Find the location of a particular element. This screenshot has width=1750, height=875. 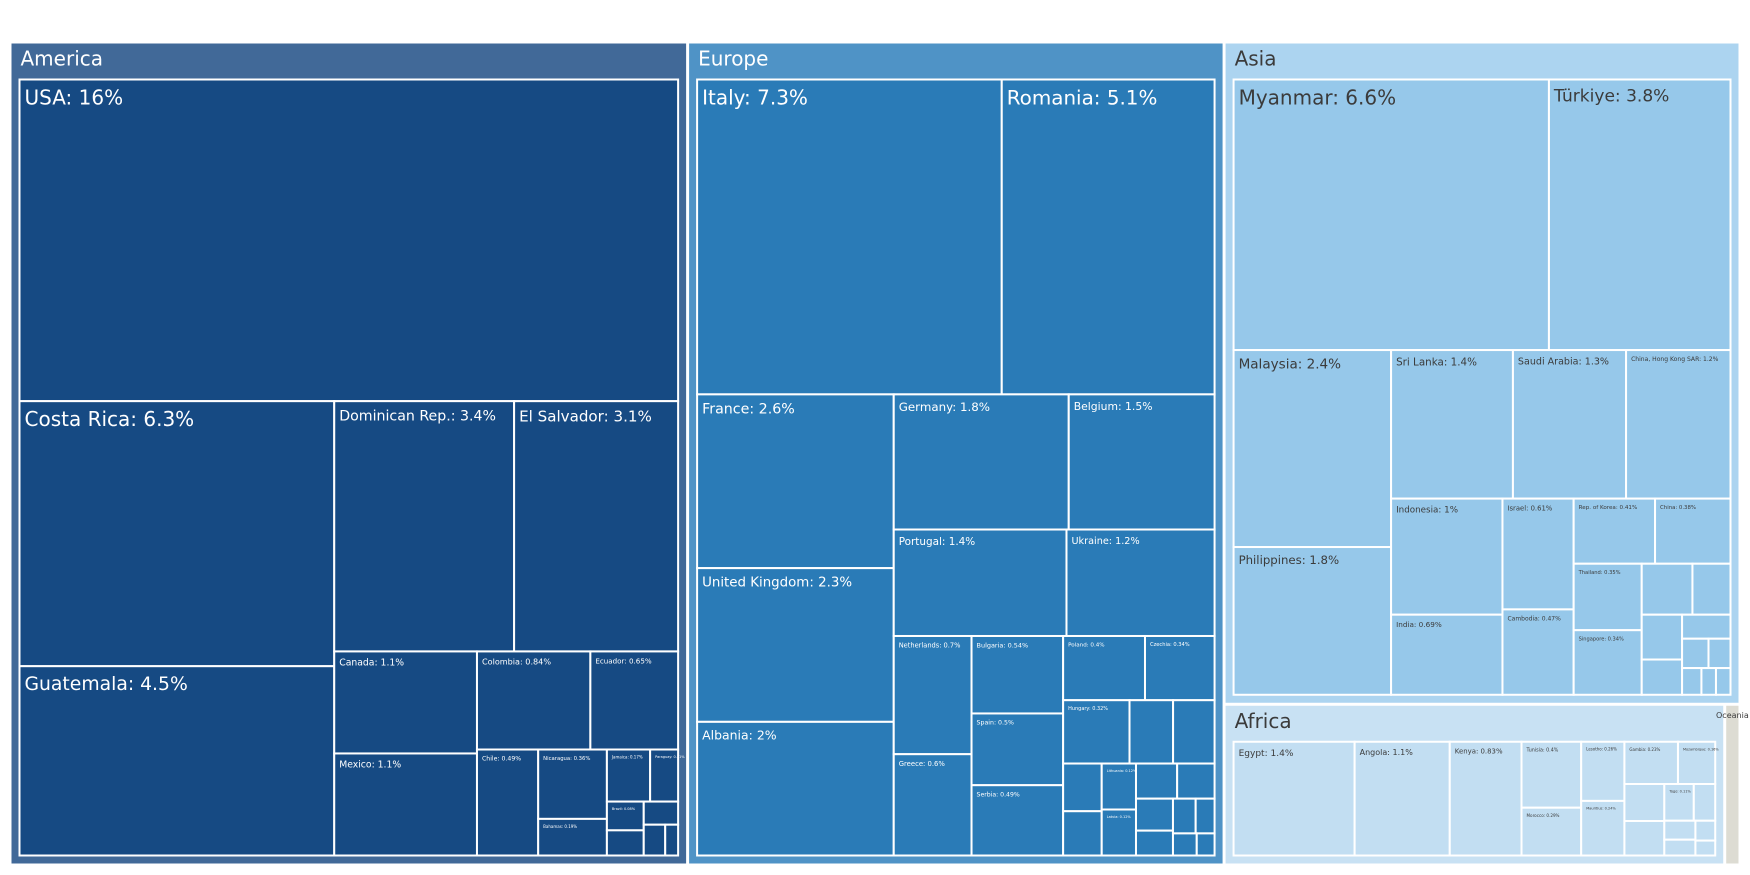

tile-hungary is located at coordinates (1096, 732).